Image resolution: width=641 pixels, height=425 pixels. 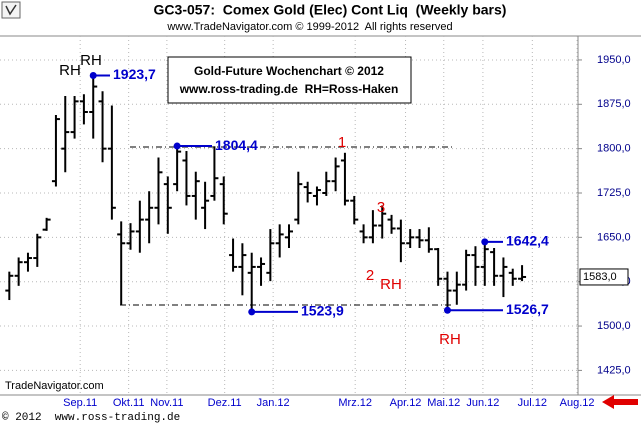 I want to click on last-price-box, so click(x=604, y=277).